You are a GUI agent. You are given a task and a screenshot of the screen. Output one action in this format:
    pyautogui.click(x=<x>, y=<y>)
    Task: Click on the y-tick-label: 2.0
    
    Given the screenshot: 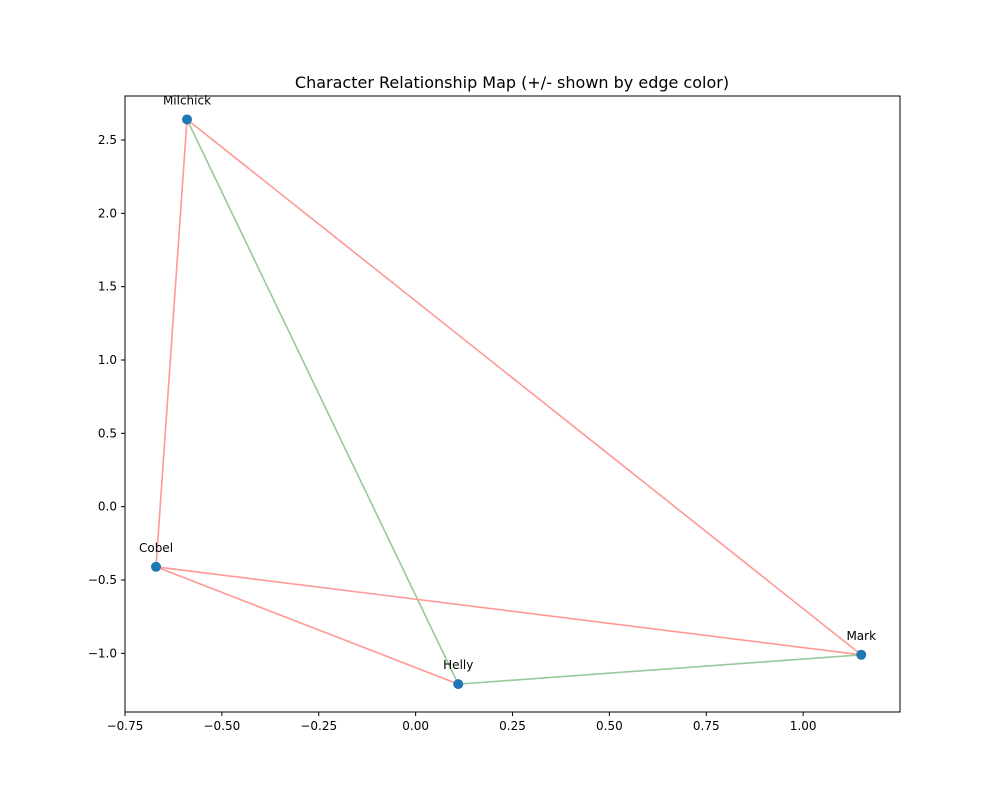 What is the action you would take?
    pyautogui.click(x=107, y=213)
    